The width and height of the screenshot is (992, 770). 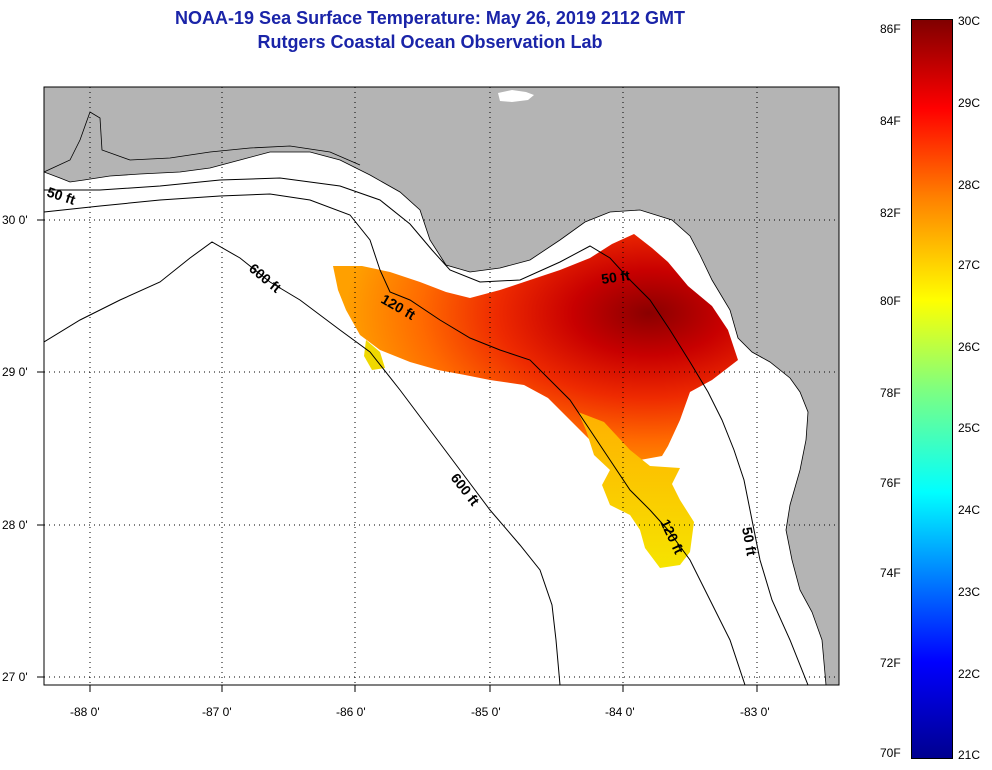 What do you see at coordinates (430, 42) in the screenshot?
I see `map-subtitle: Rutgers Coastal Ocean Observation Lab` at bounding box center [430, 42].